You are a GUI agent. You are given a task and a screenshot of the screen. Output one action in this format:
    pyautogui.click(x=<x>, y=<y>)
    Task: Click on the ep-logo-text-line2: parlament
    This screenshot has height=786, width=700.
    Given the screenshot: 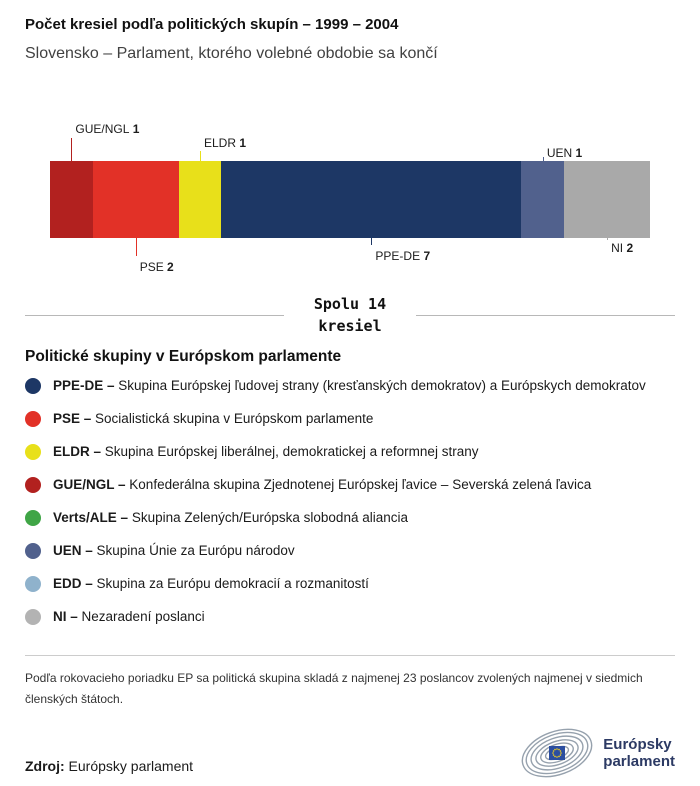 What is the action you would take?
    pyautogui.click(x=639, y=761)
    